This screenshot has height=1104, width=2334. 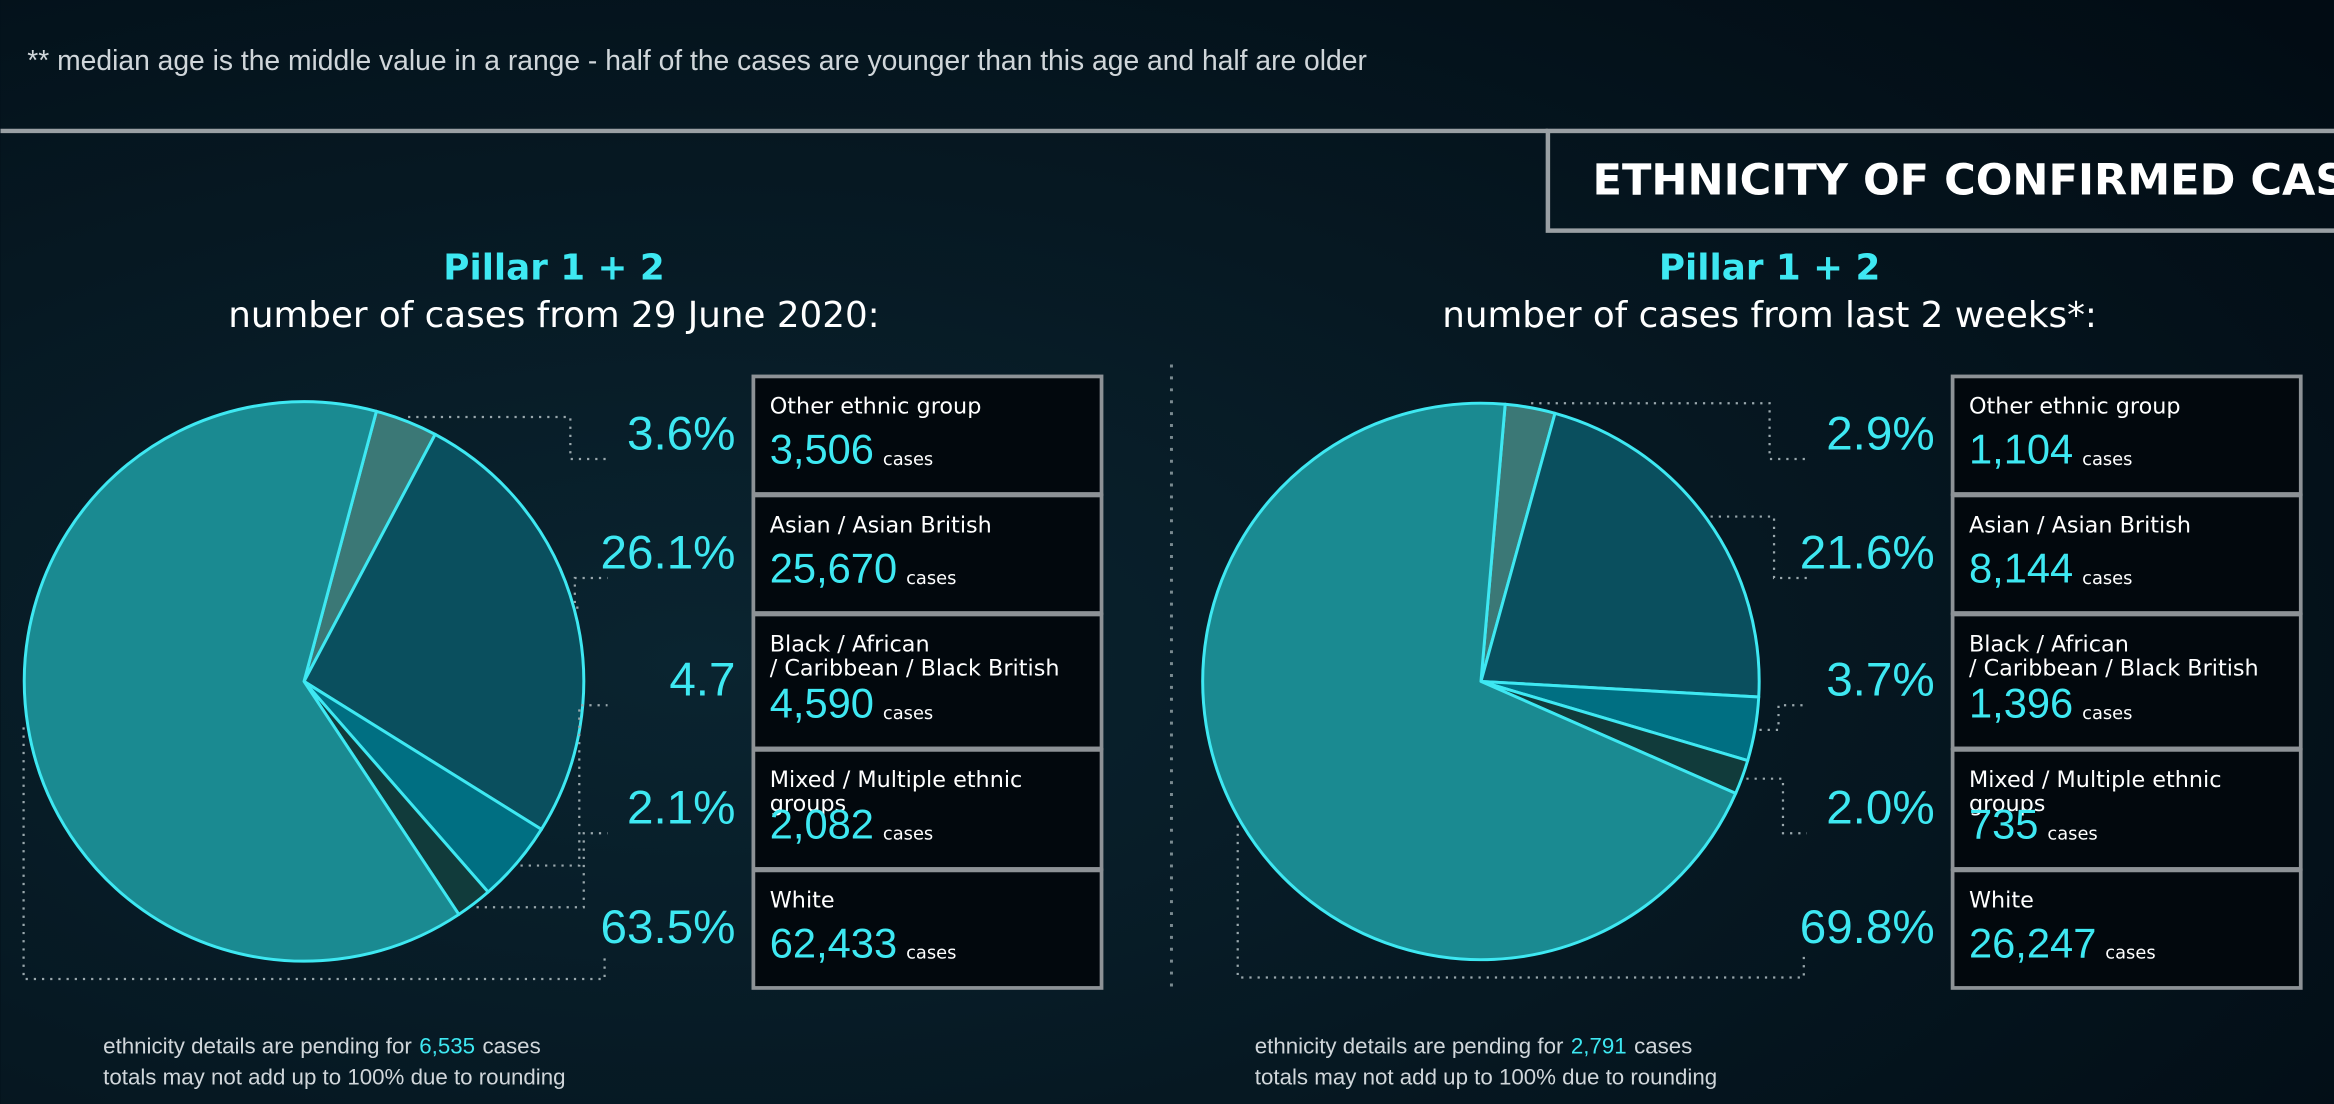 What do you see at coordinates (822, 703) in the screenshot?
I see `case-count: 4,590` at bounding box center [822, 703].